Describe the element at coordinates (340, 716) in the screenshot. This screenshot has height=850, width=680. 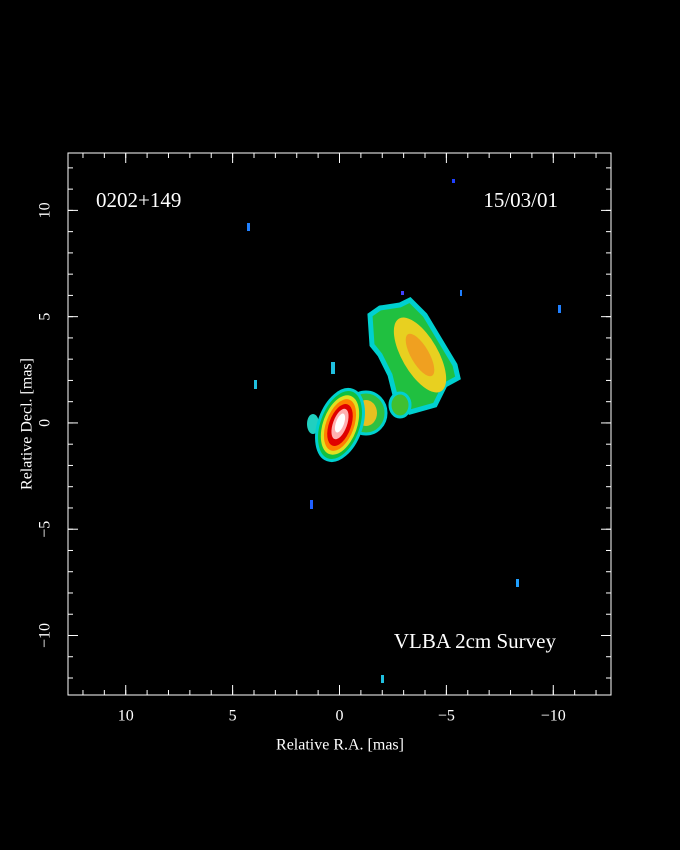
I see `x-tick-label: 0` at that location.